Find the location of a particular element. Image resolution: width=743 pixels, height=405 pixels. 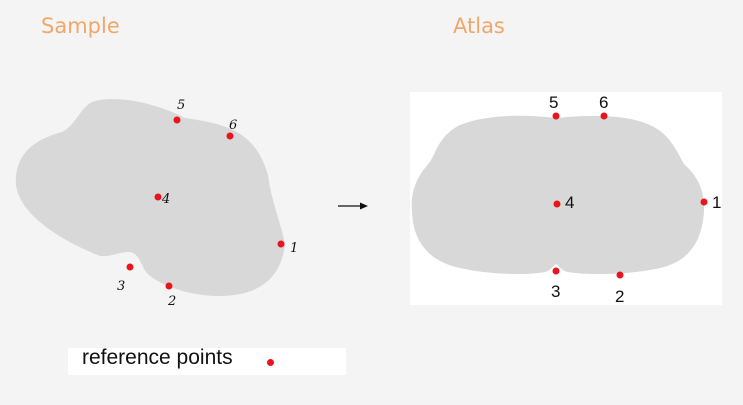

sample-label-2: 2 is located at coordinates (171, 301).